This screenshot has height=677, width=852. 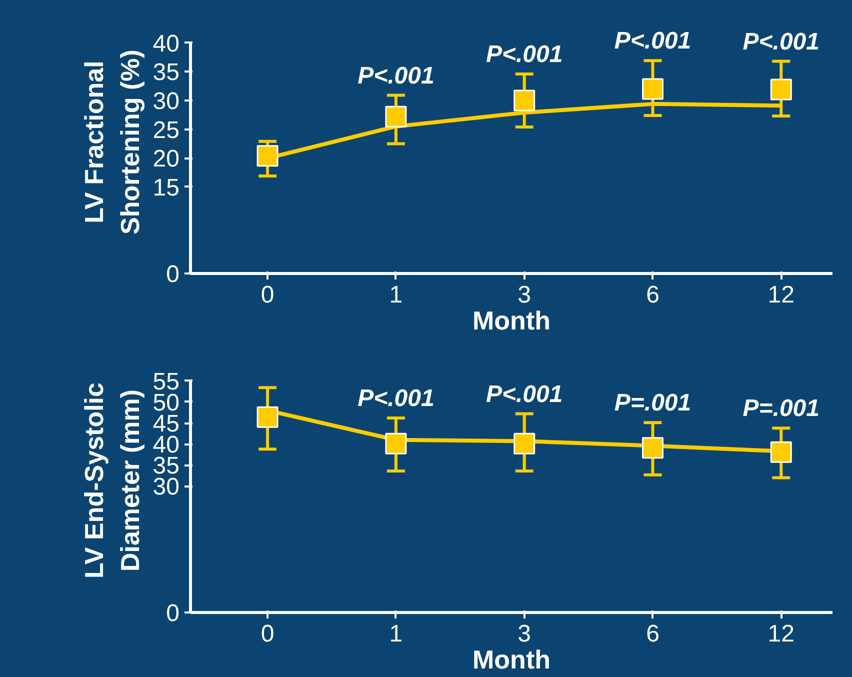 What do you see at coordinates (166, 130) in the screenshot?
I see `y-tick-label: 25` at bounding box center [166, 130].